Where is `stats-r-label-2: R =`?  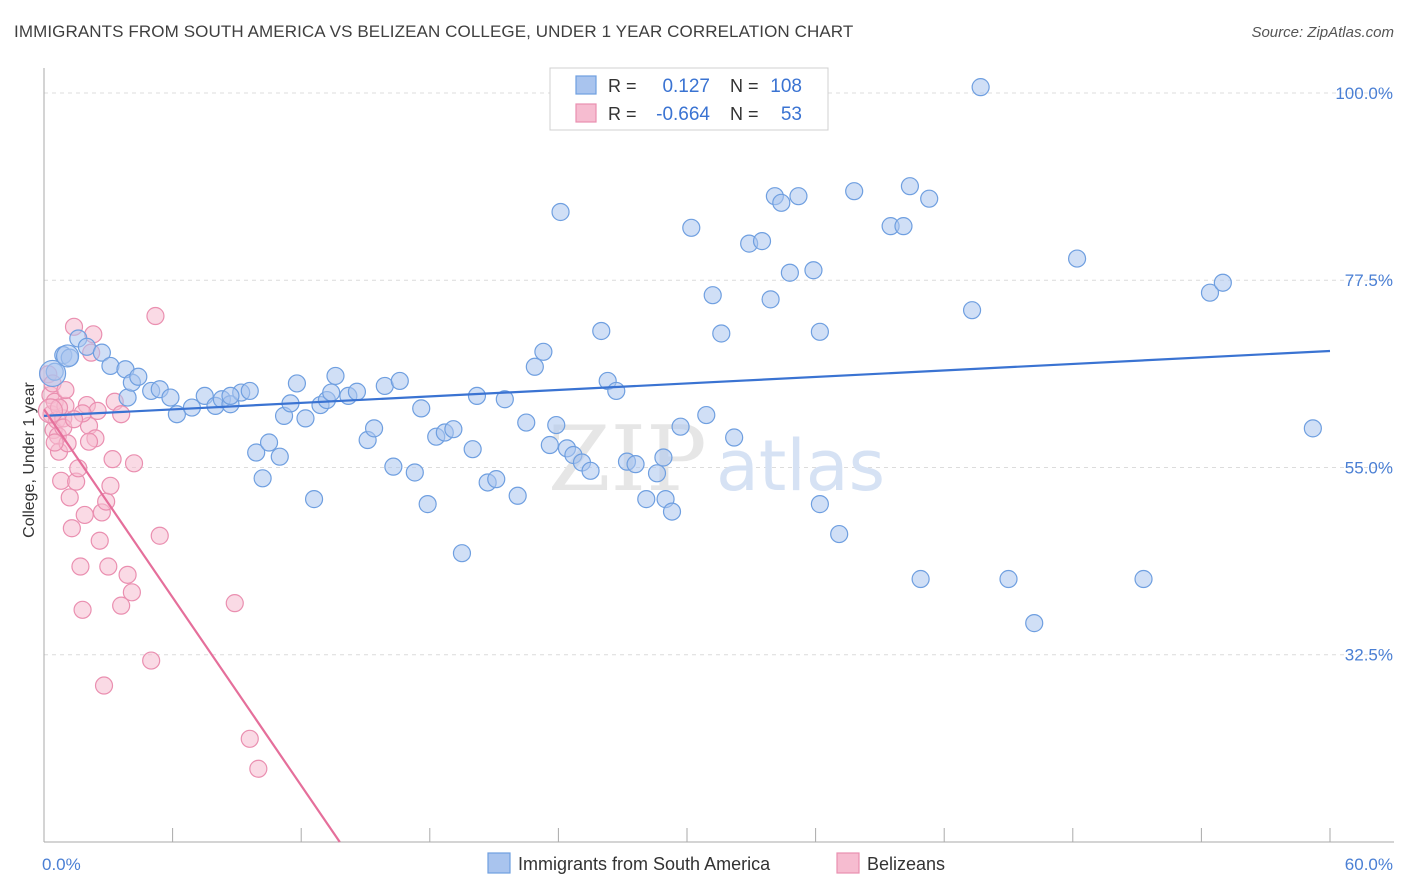 stats-r-label-2: R = is located at coordinates (622, 114).